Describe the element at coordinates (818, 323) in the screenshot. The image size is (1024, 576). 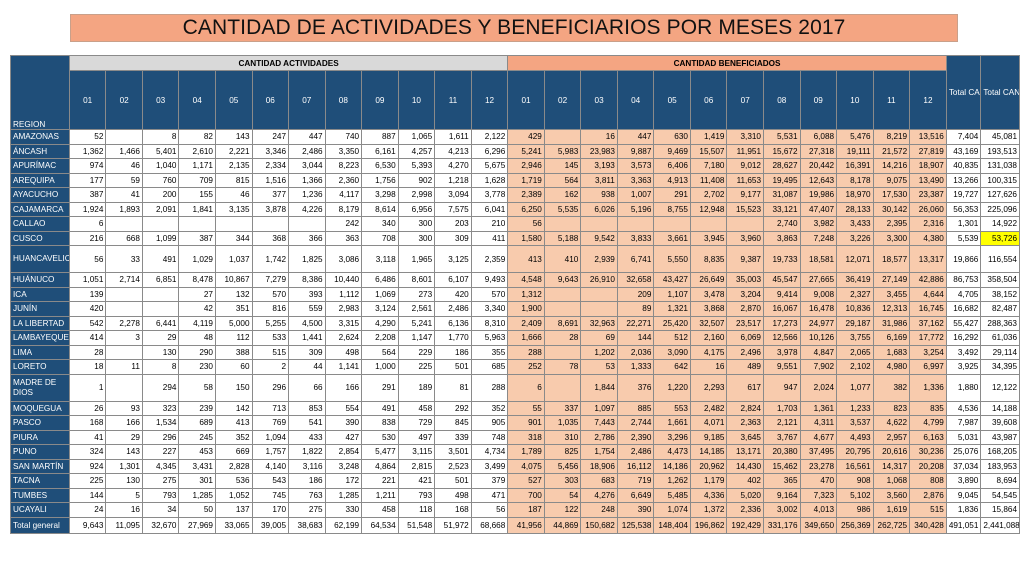
I see `beneficiaries-cell: 24,977` at that location.